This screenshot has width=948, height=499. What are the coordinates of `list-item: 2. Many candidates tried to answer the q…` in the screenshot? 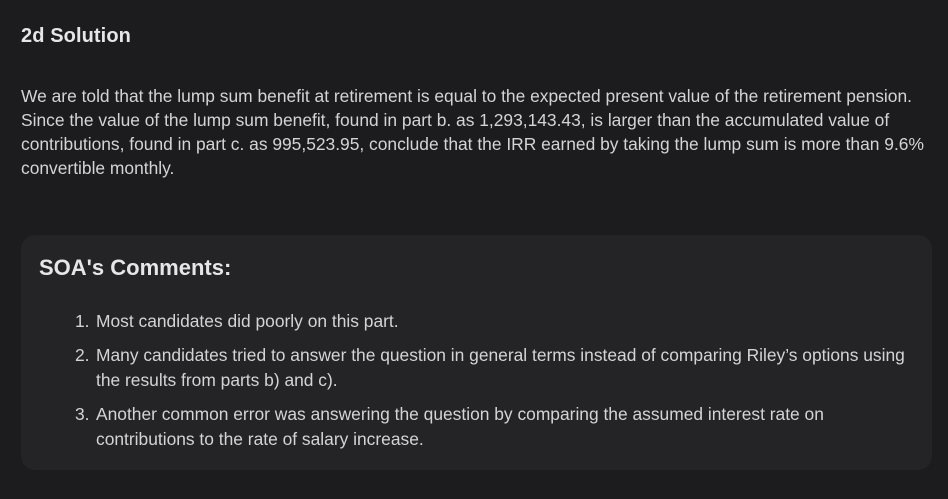 It's located at (495, 368).